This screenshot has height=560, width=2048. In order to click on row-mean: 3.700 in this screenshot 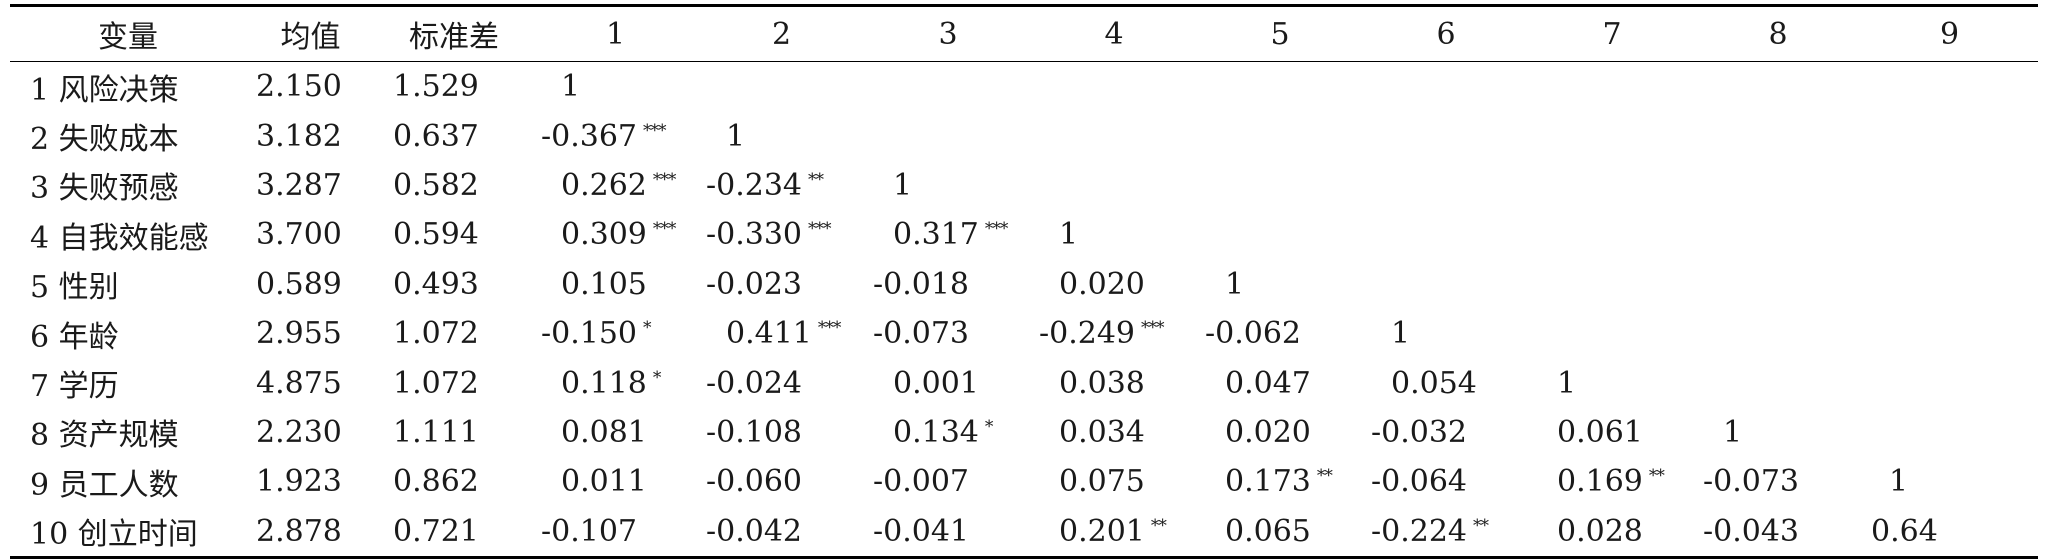, I will do `click(299, 235)`.